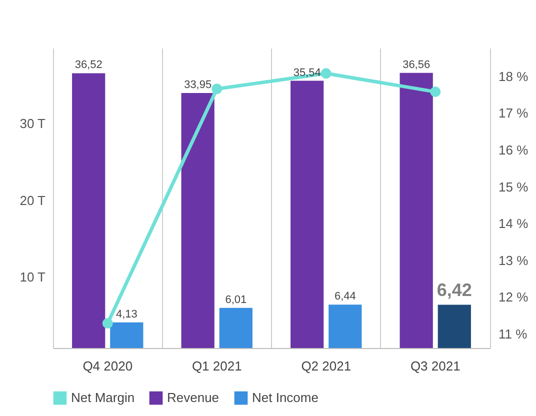 The height and width of the screenshot is (416, 536). I want to click on x-tick-label: Q2 2021, so click(326, 366).